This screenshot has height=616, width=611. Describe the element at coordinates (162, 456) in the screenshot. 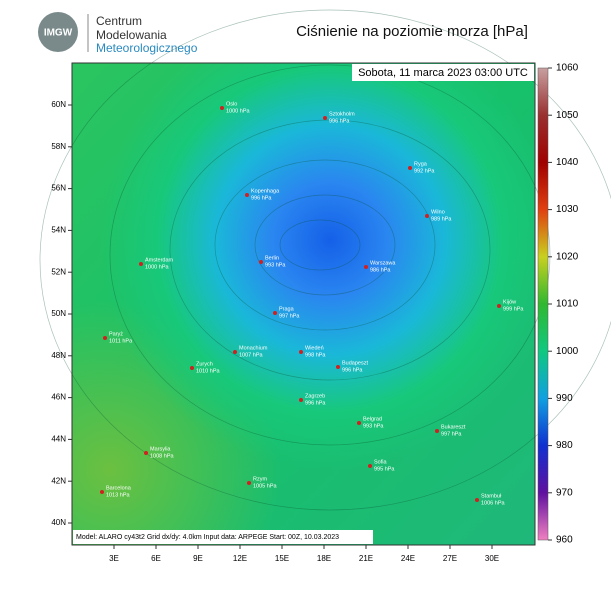

I see `city-pressure: 1008 hPa` at that location.